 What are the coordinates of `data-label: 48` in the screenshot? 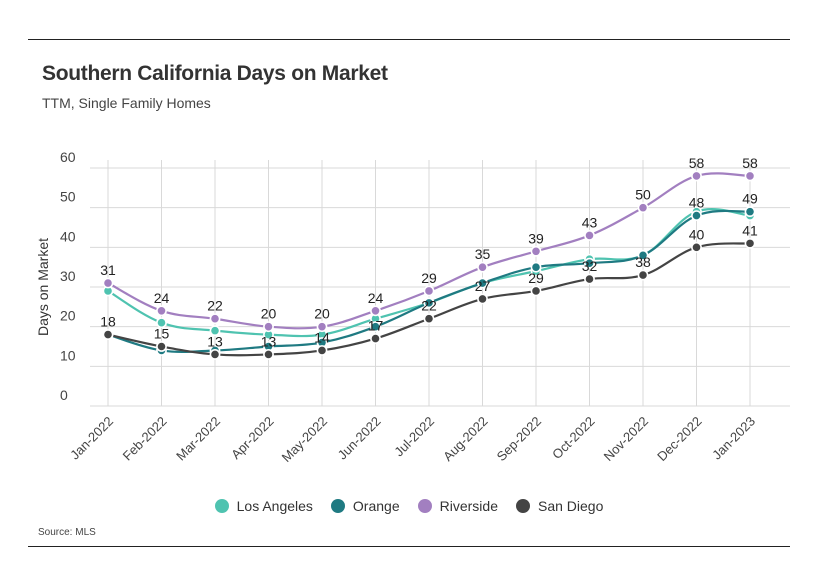 It's located at (697, 203).